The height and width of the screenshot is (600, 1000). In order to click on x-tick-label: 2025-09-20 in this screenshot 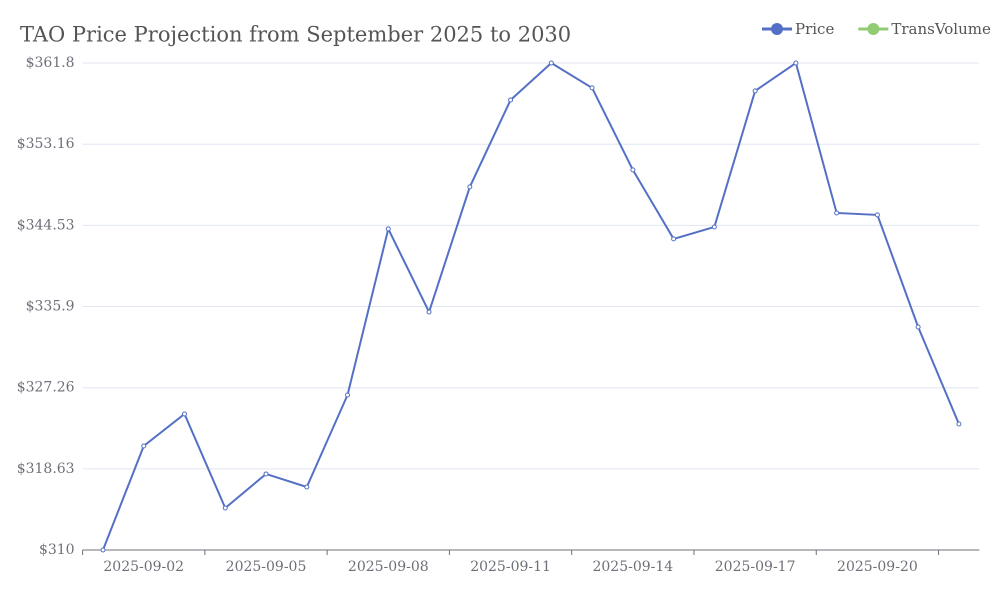, I will do `click(877, 567)`.